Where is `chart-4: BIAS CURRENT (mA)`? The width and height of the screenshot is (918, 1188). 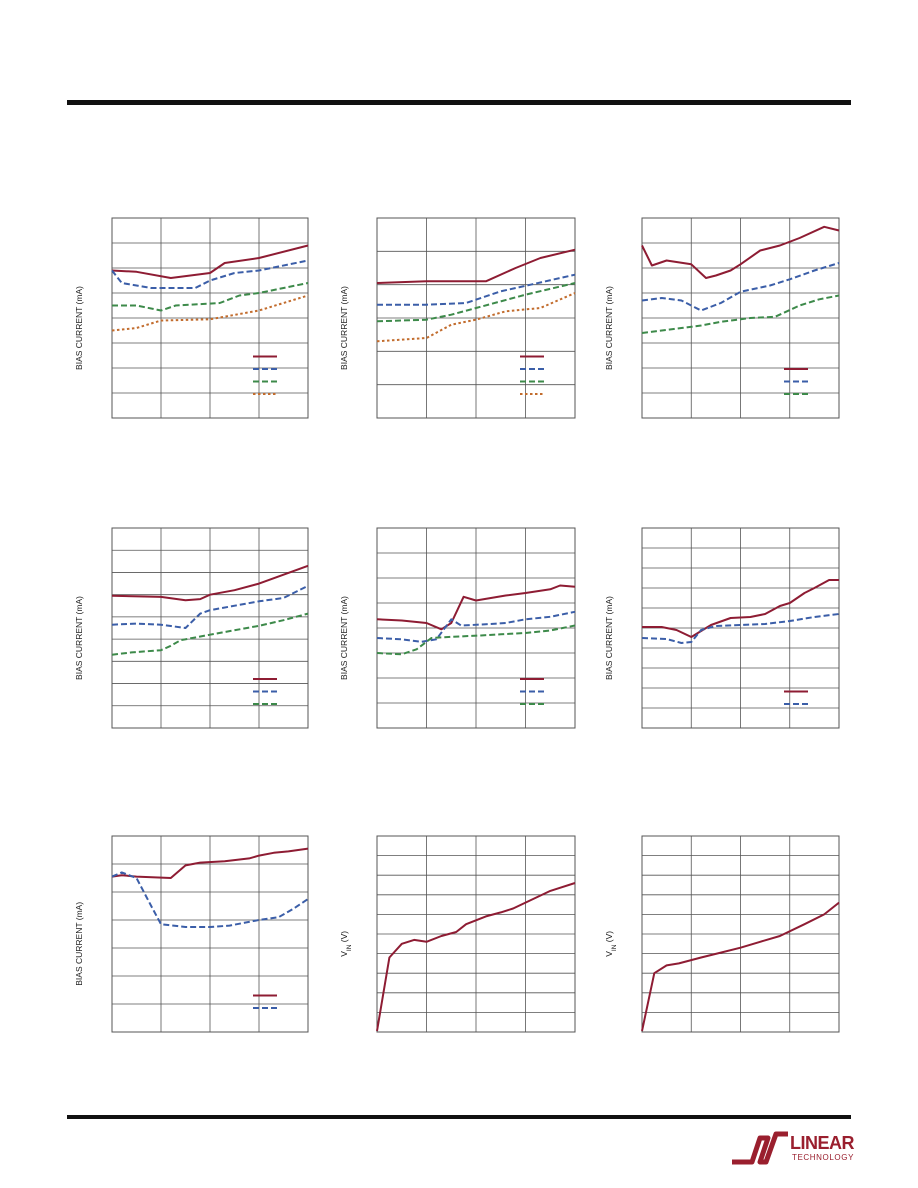
chart-4: BIAS CURRENT (mA) is located at coordinates (191, 628).